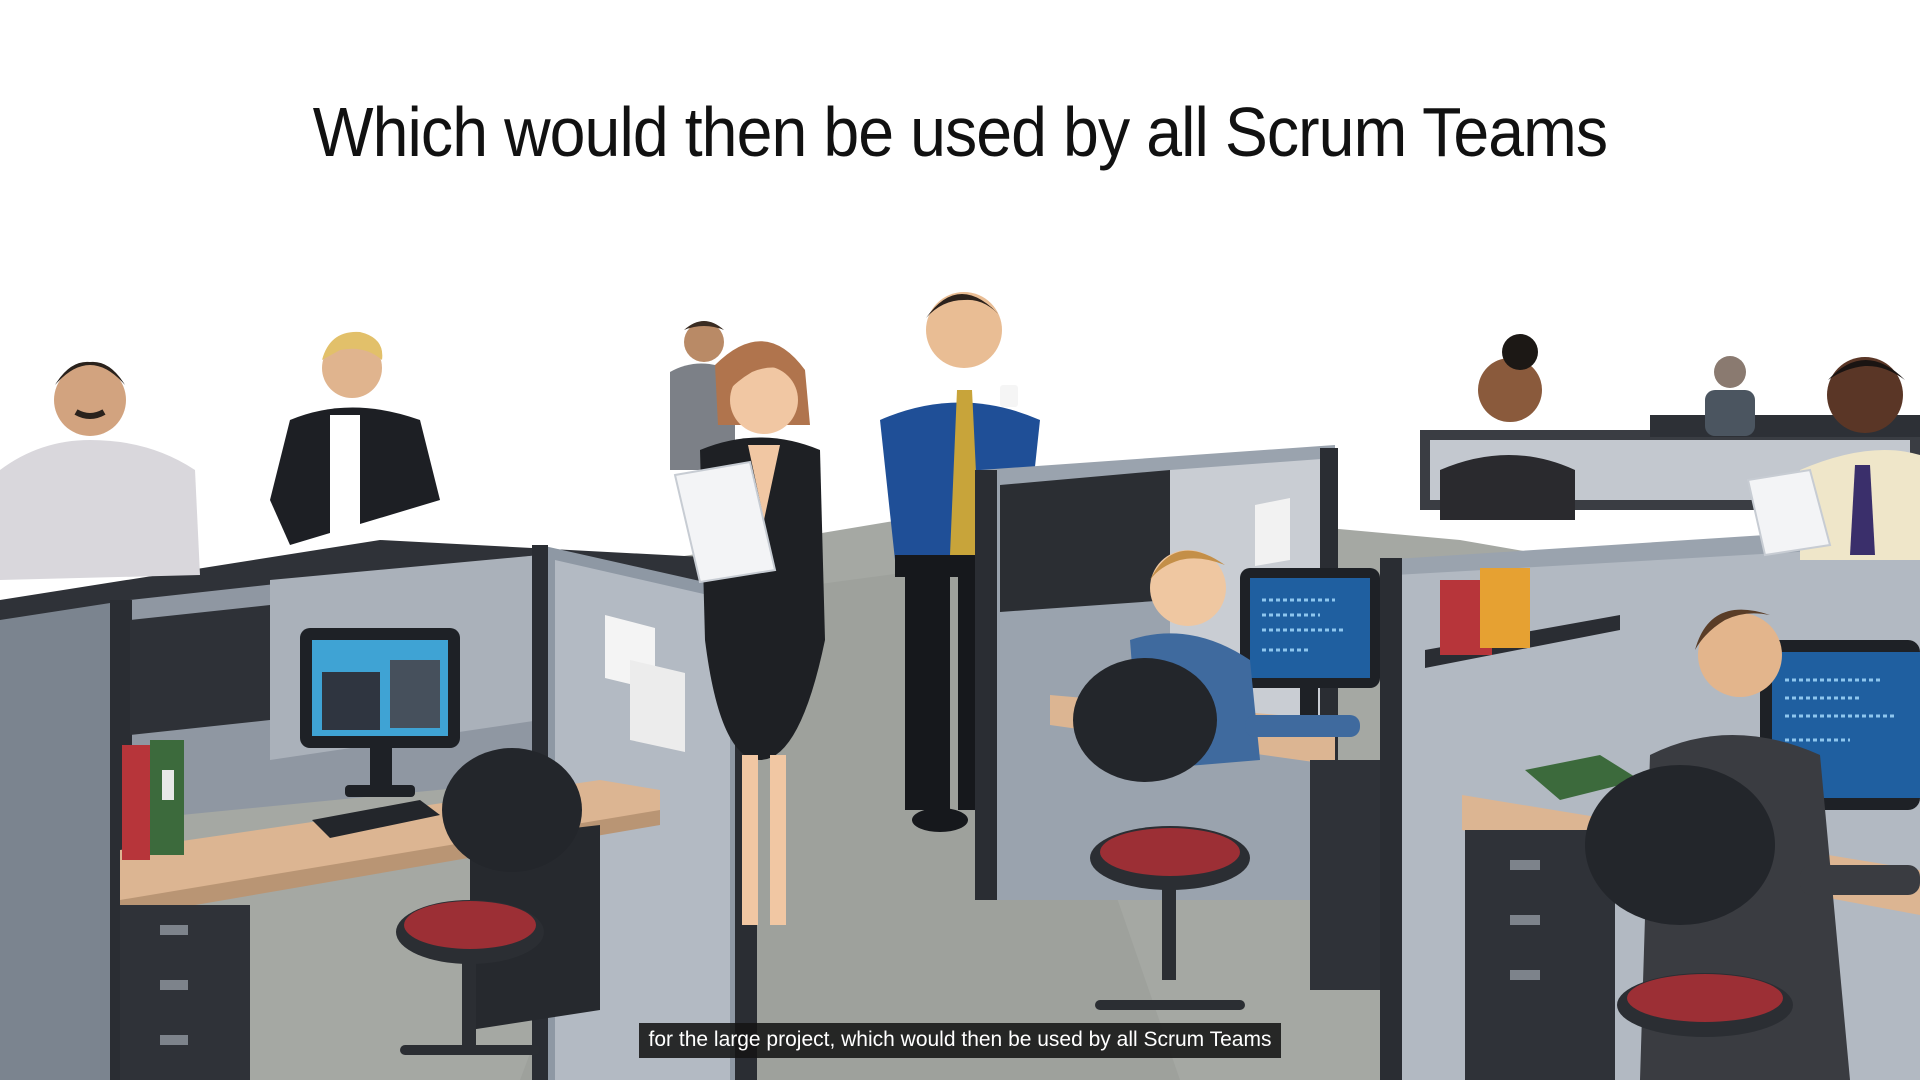 The height and width of the screenshot is (1080, 1920). Describe the element at coordinates (1161, 834) in the screenshot. I see `chair-middle` at that location.